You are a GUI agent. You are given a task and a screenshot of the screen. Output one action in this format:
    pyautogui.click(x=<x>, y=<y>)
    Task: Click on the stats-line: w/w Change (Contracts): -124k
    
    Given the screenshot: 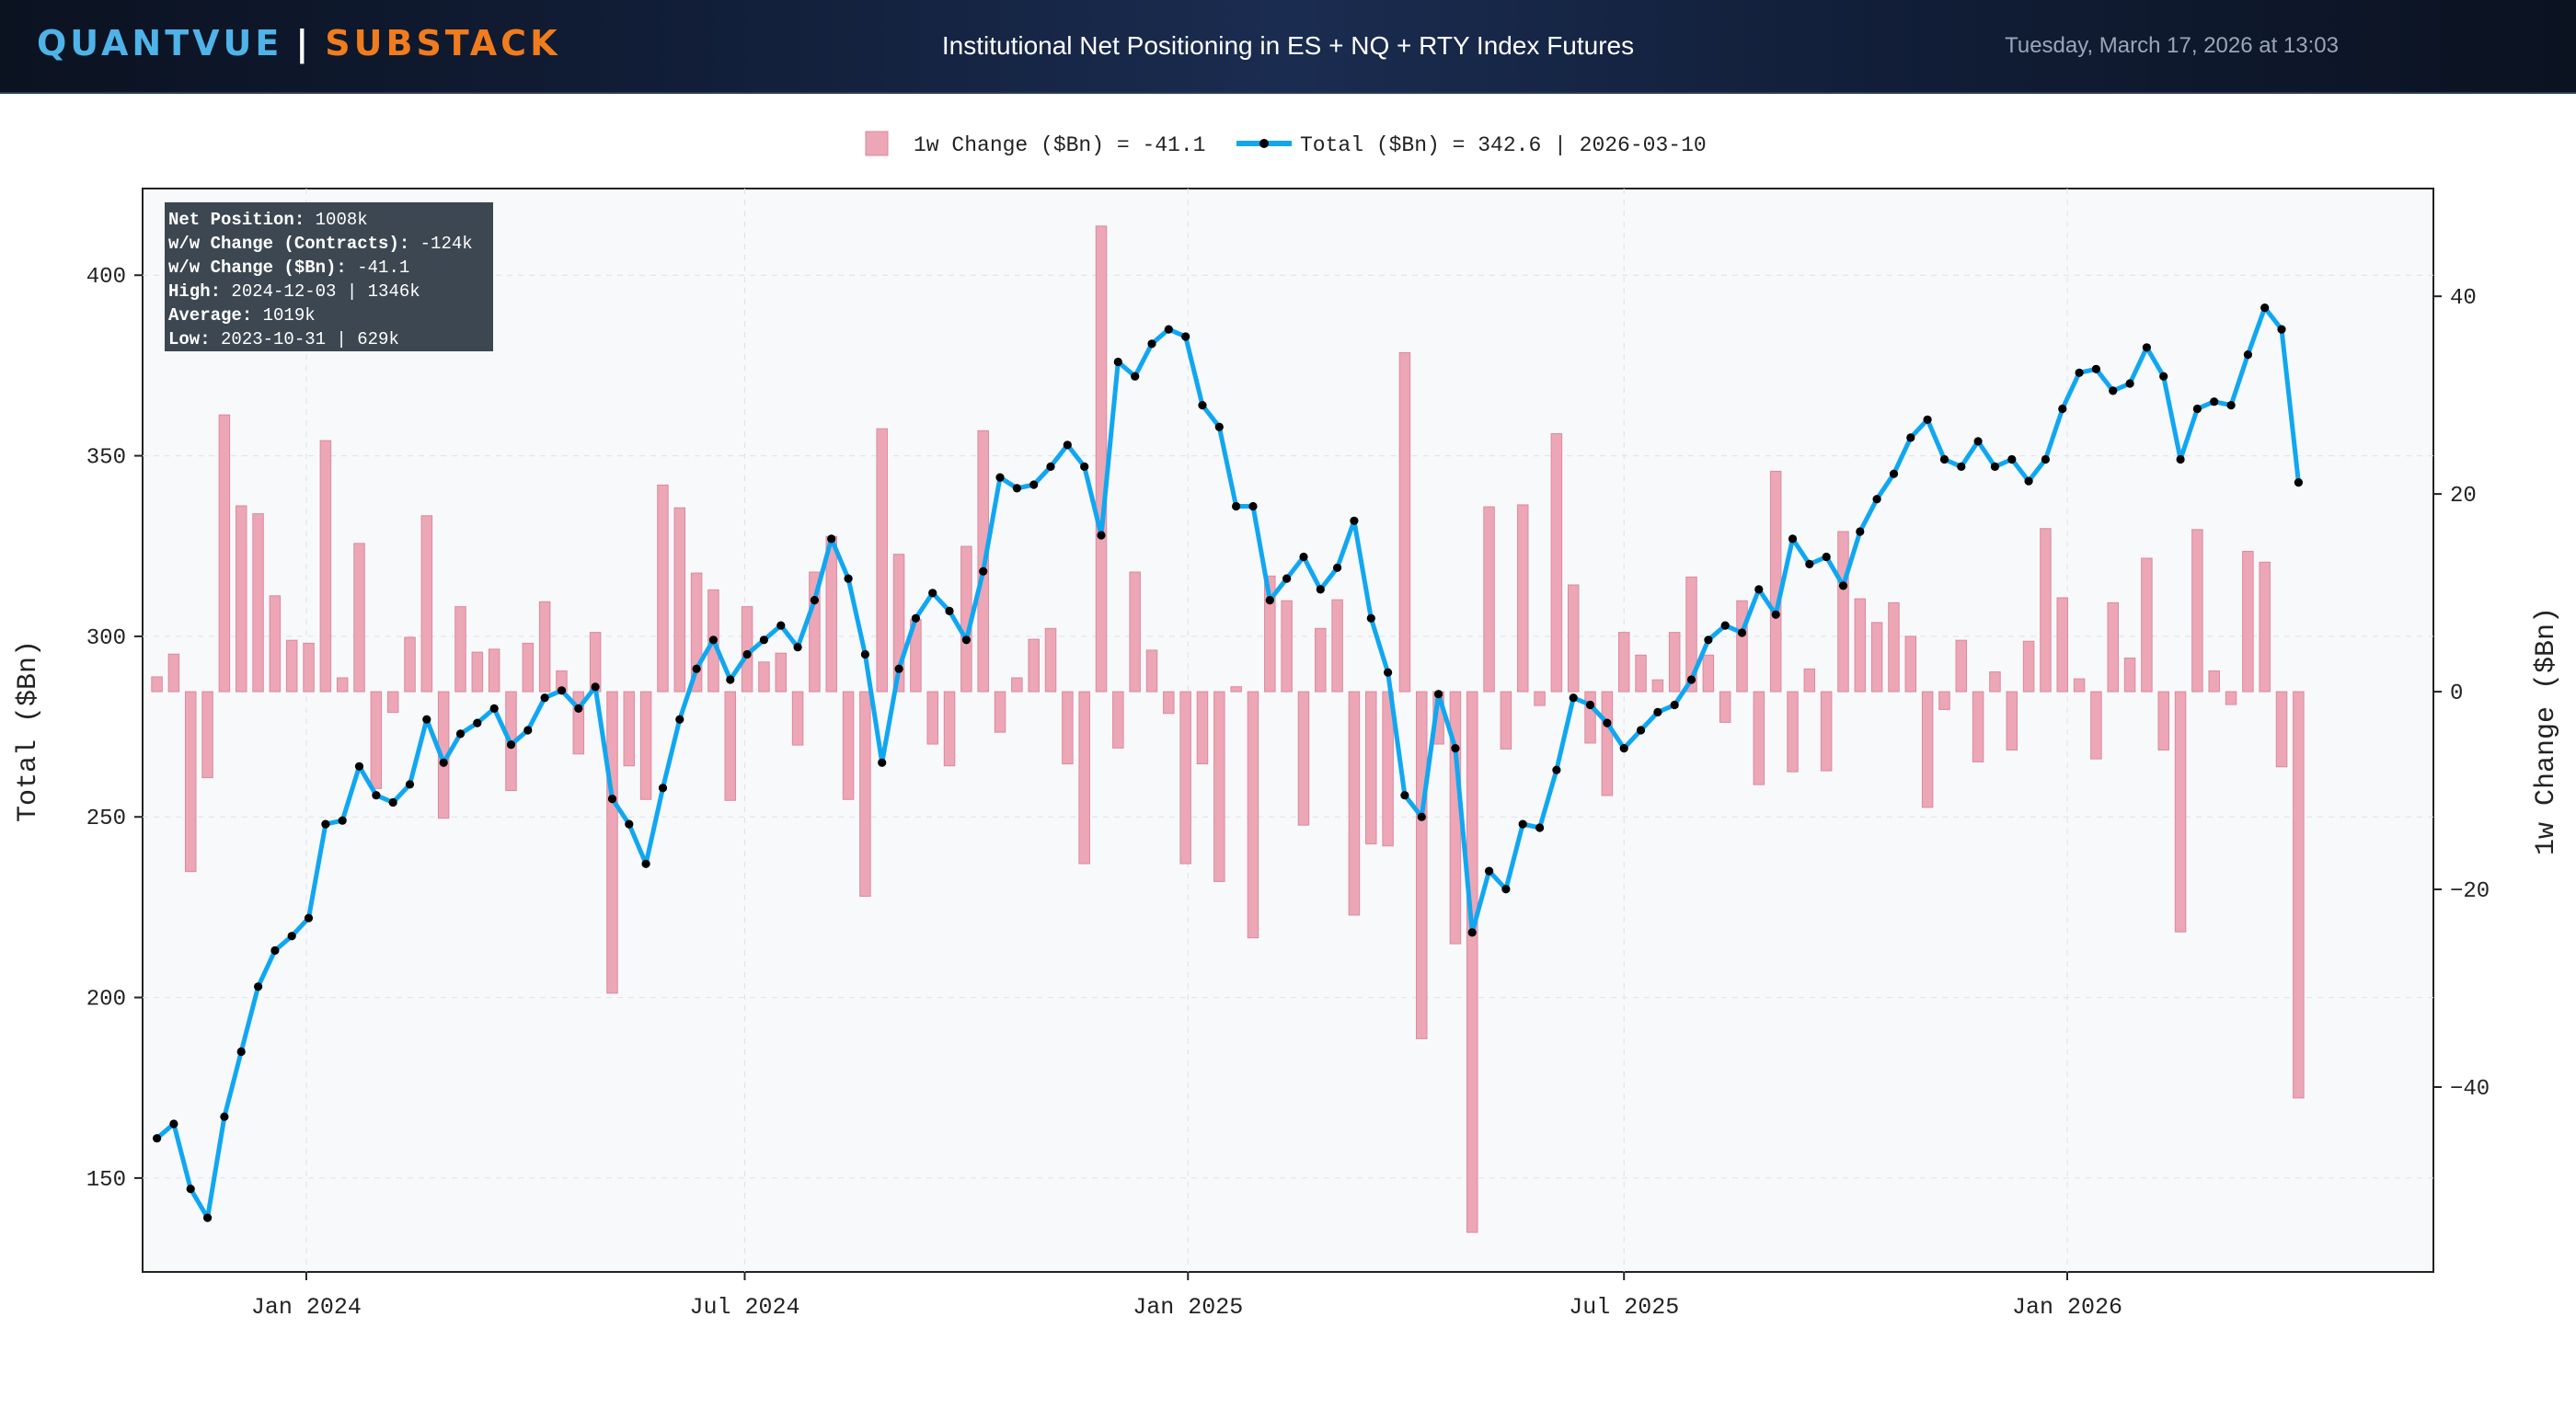 What is the action you would take?
    pyautogui.click(x=320, y=244)
    